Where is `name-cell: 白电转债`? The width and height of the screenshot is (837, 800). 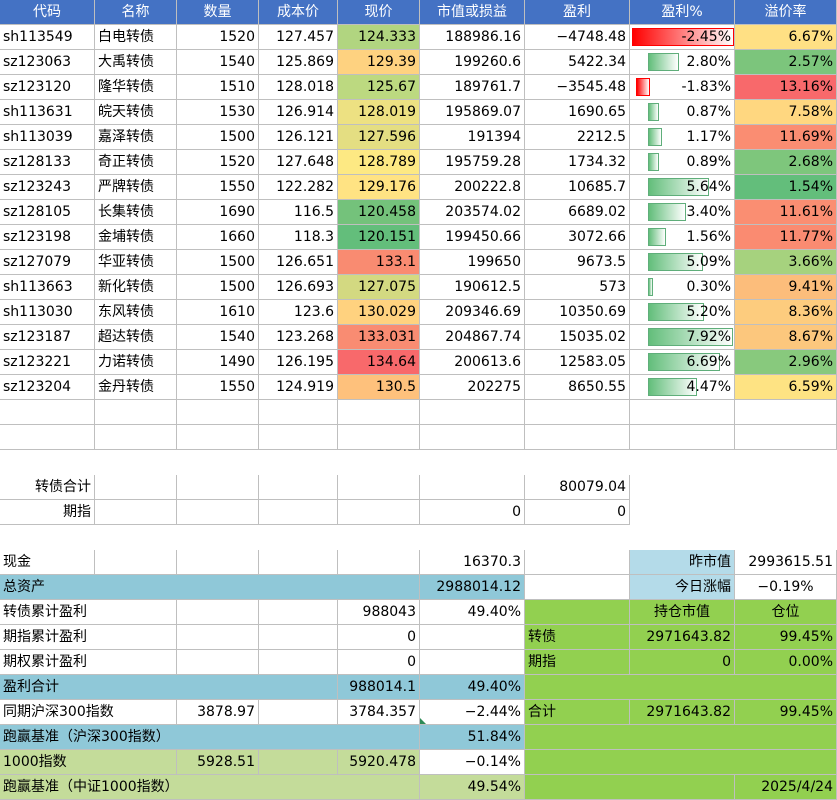 name-cell: 白电转债 is located at coordinates (136, 37).